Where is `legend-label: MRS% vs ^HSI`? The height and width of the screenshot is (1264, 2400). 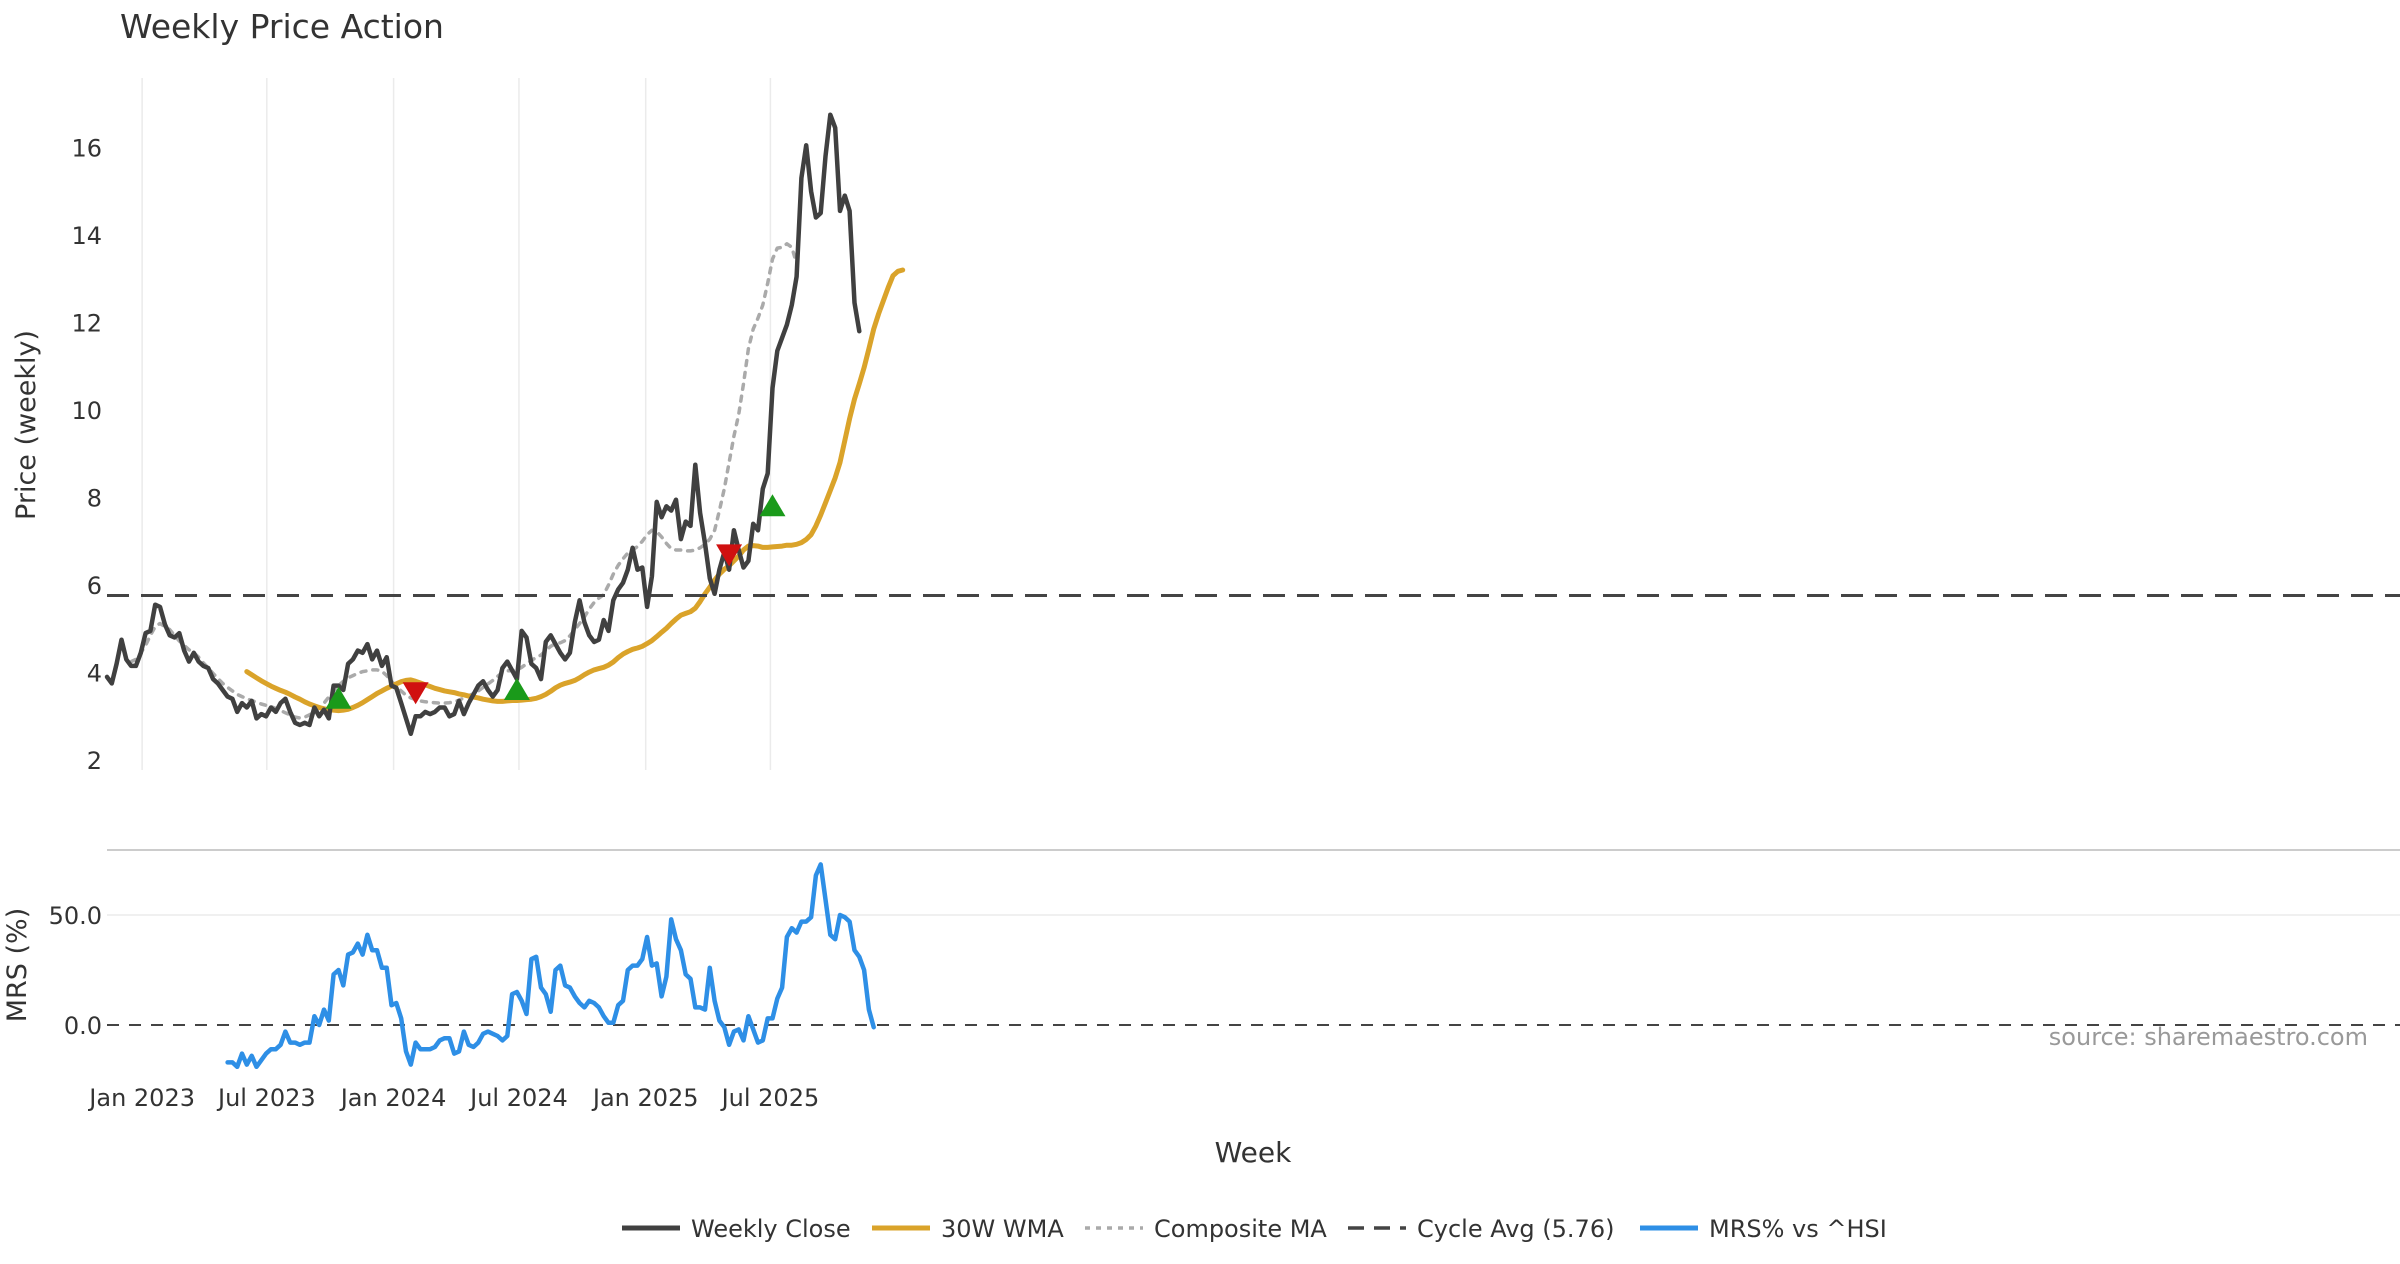 legend-label: MRS% vs ^HSI is located at coordinates (1798, 1229).